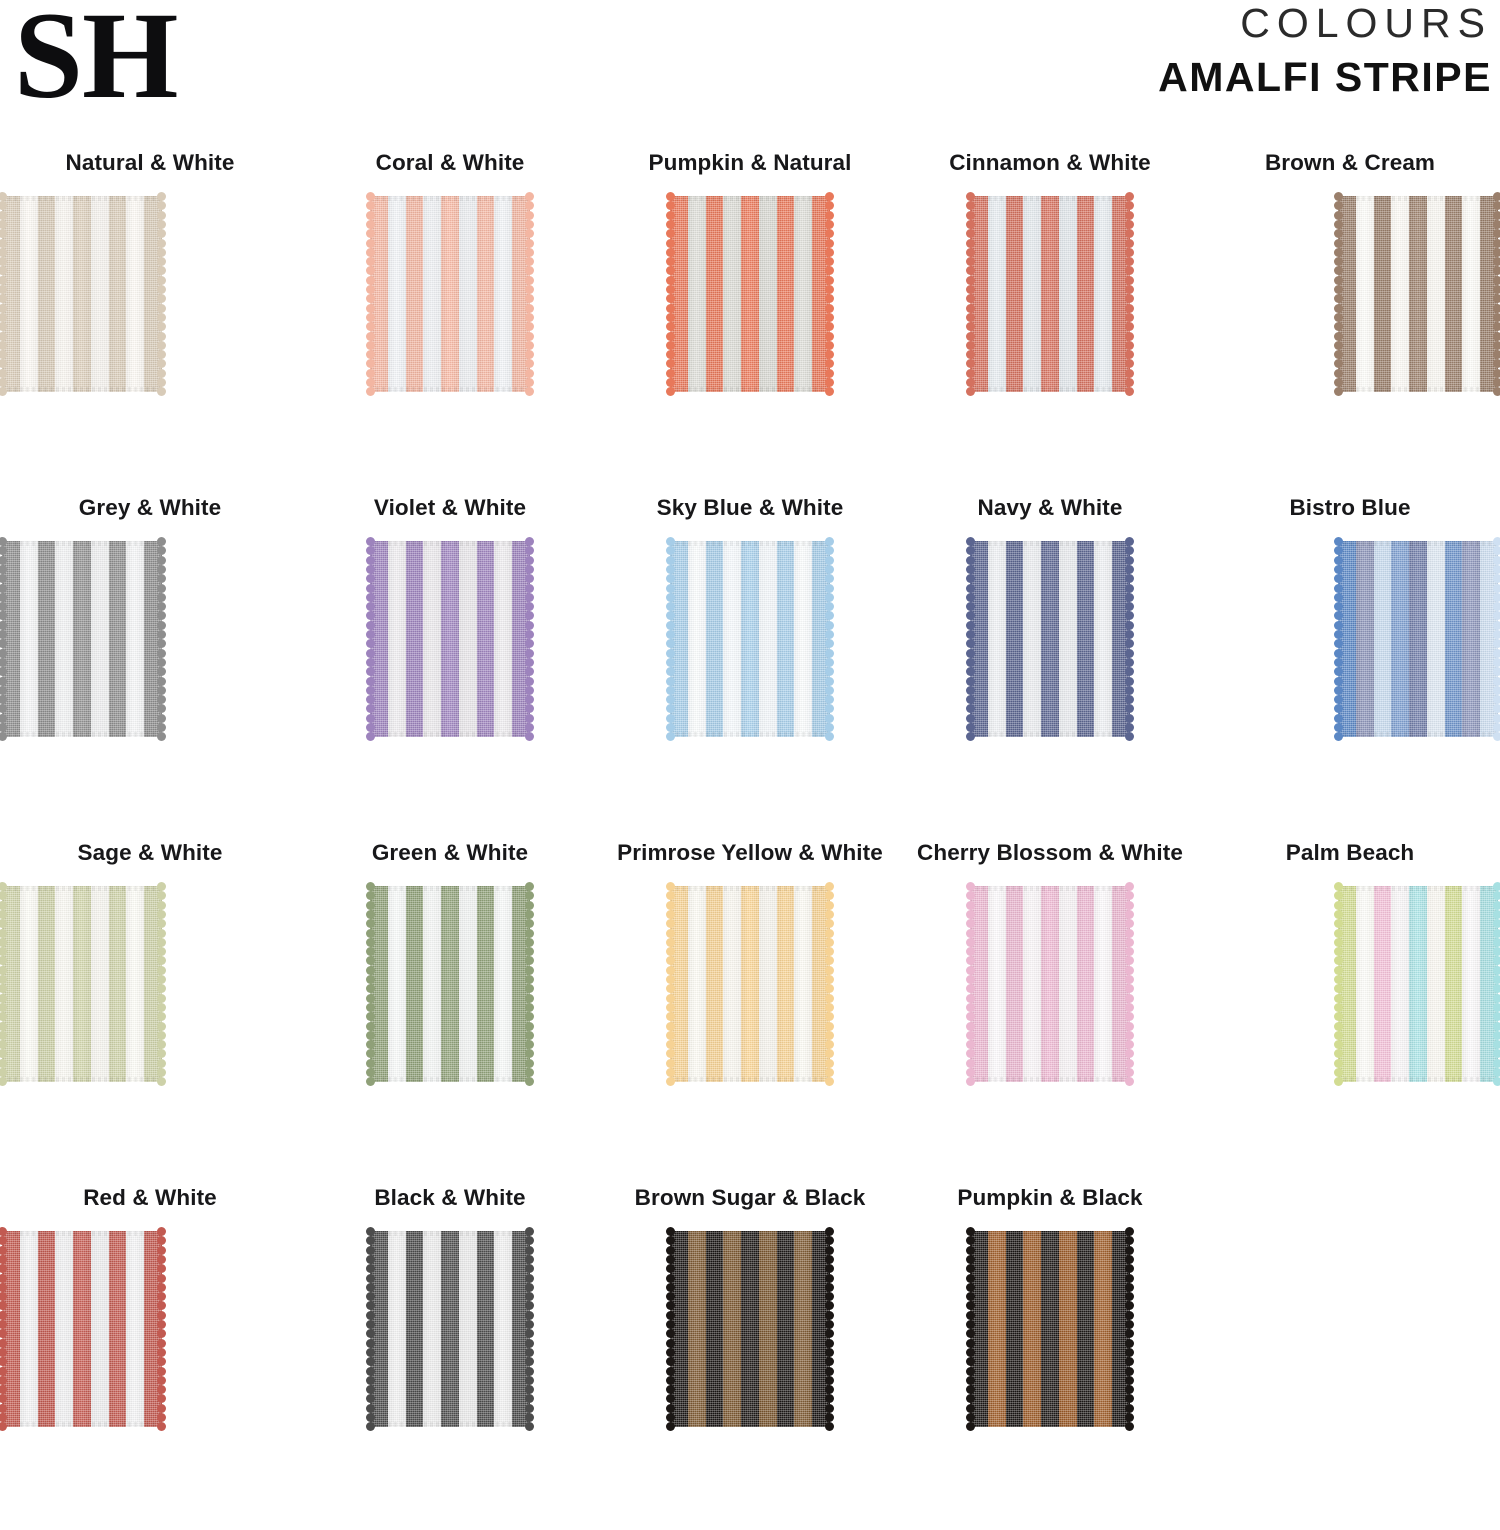 The image size is (1500, 1530). I want to click on swatch-label: Grey & White, so click(150, 507).